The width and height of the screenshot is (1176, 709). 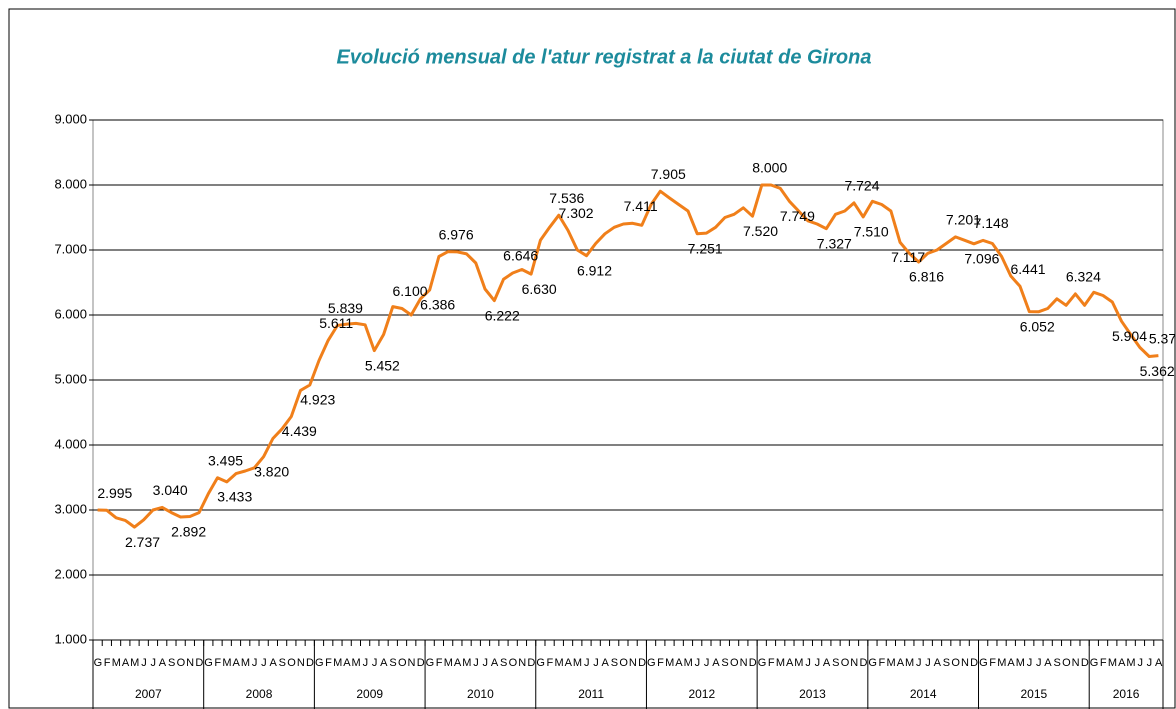 What do you see at coordinates (382, 365) in the screenshot?
I see `data-label: 5.452` at bounding box center [382, 365].